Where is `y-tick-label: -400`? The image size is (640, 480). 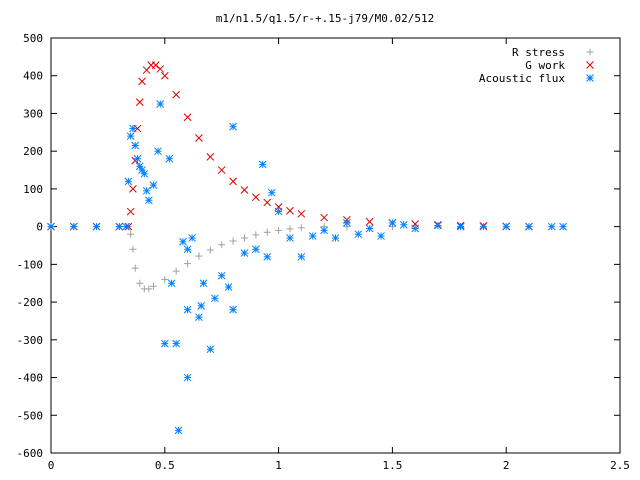
y-tick-label: -400 is located at coordinates (30, 378).